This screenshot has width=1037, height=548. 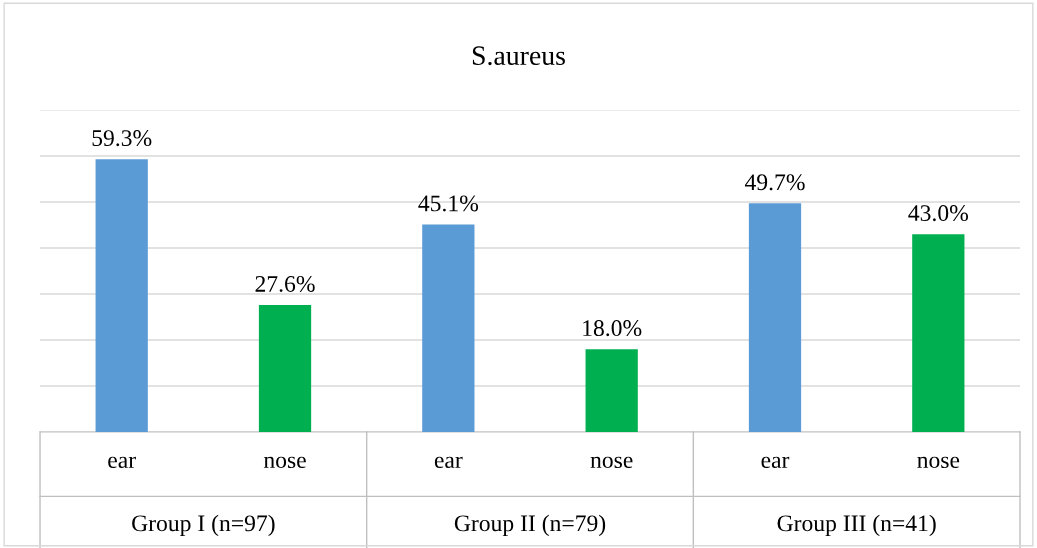 I want to click on chart-title: S.aureus, so click(x=518, y=56).